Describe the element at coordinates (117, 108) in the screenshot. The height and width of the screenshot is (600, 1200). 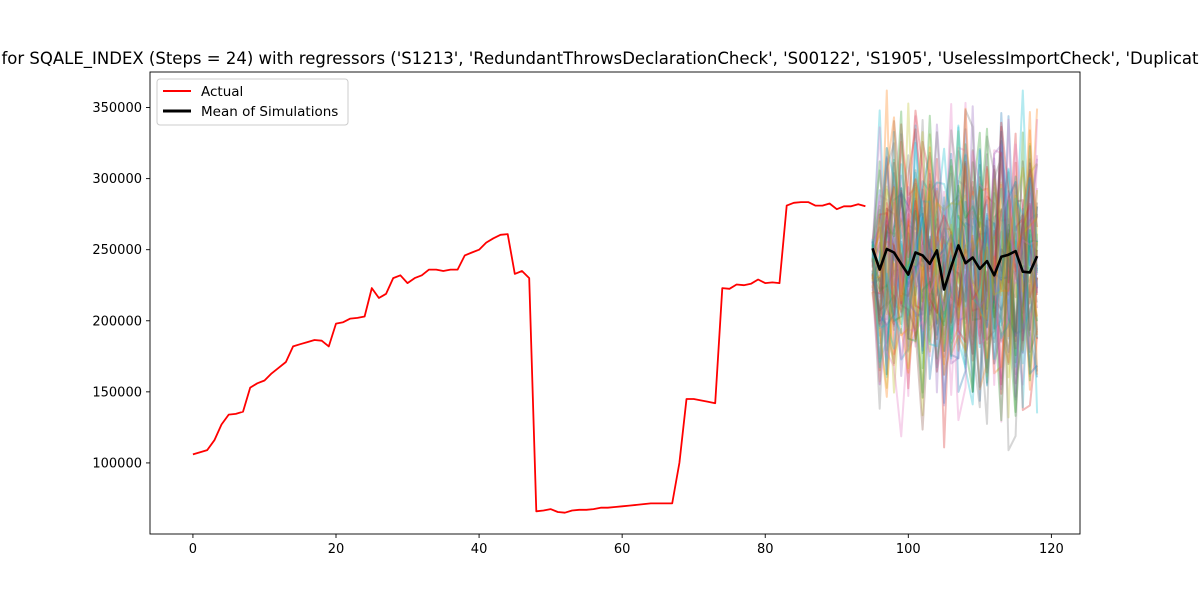
I see `y-tick-label: 350000` at that location.